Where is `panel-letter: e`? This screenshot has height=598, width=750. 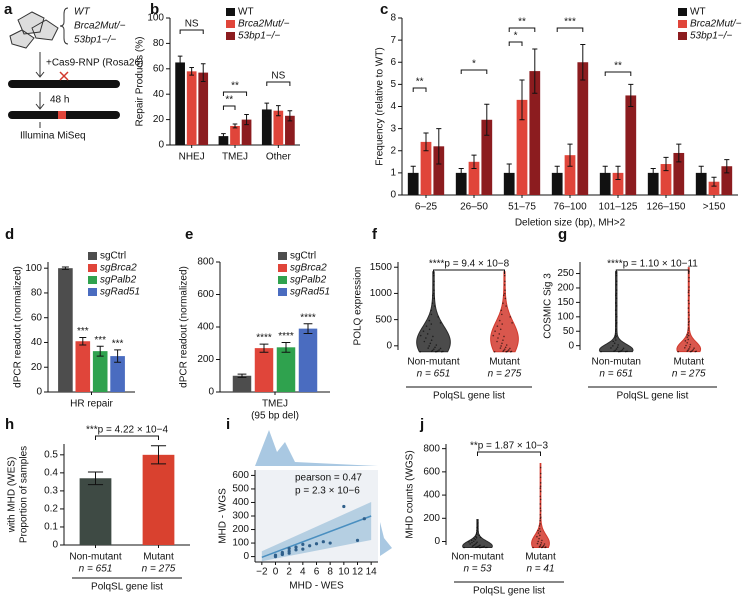 panel-letter: e is located at coordinates (189, 234).